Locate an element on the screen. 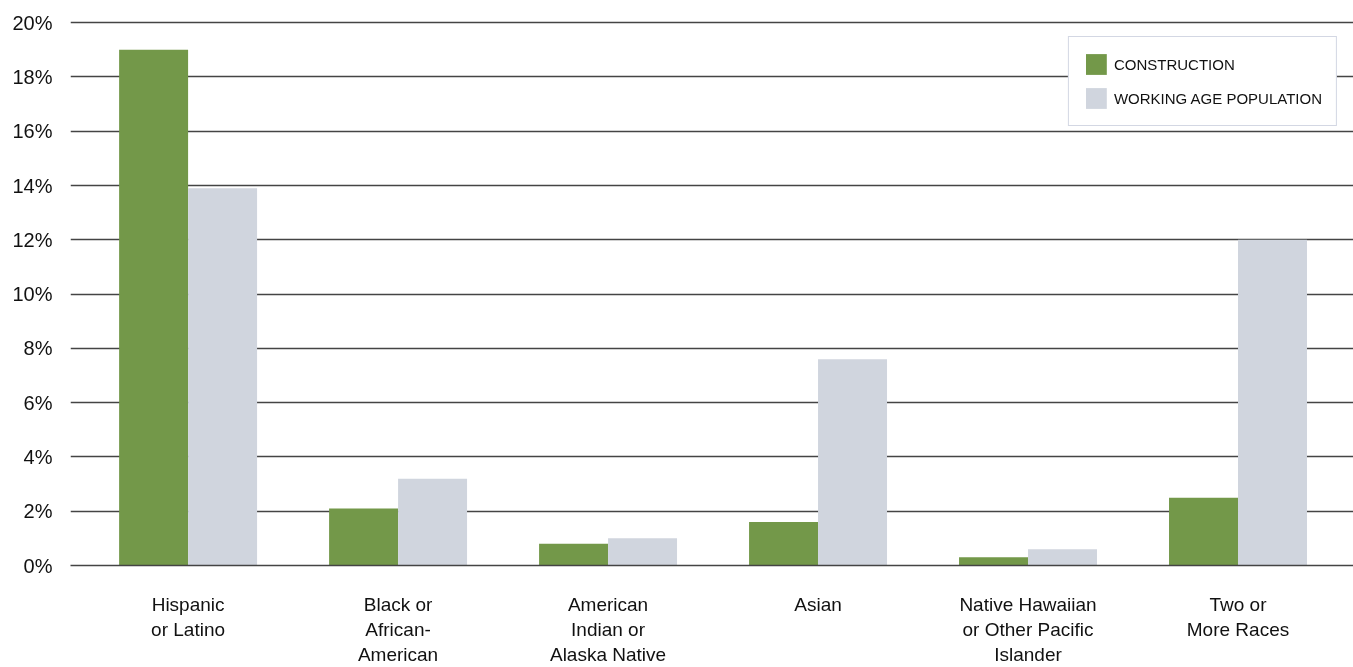  legend-label: WORKING AGE POPULATION is located at coordinates (1217, 98).